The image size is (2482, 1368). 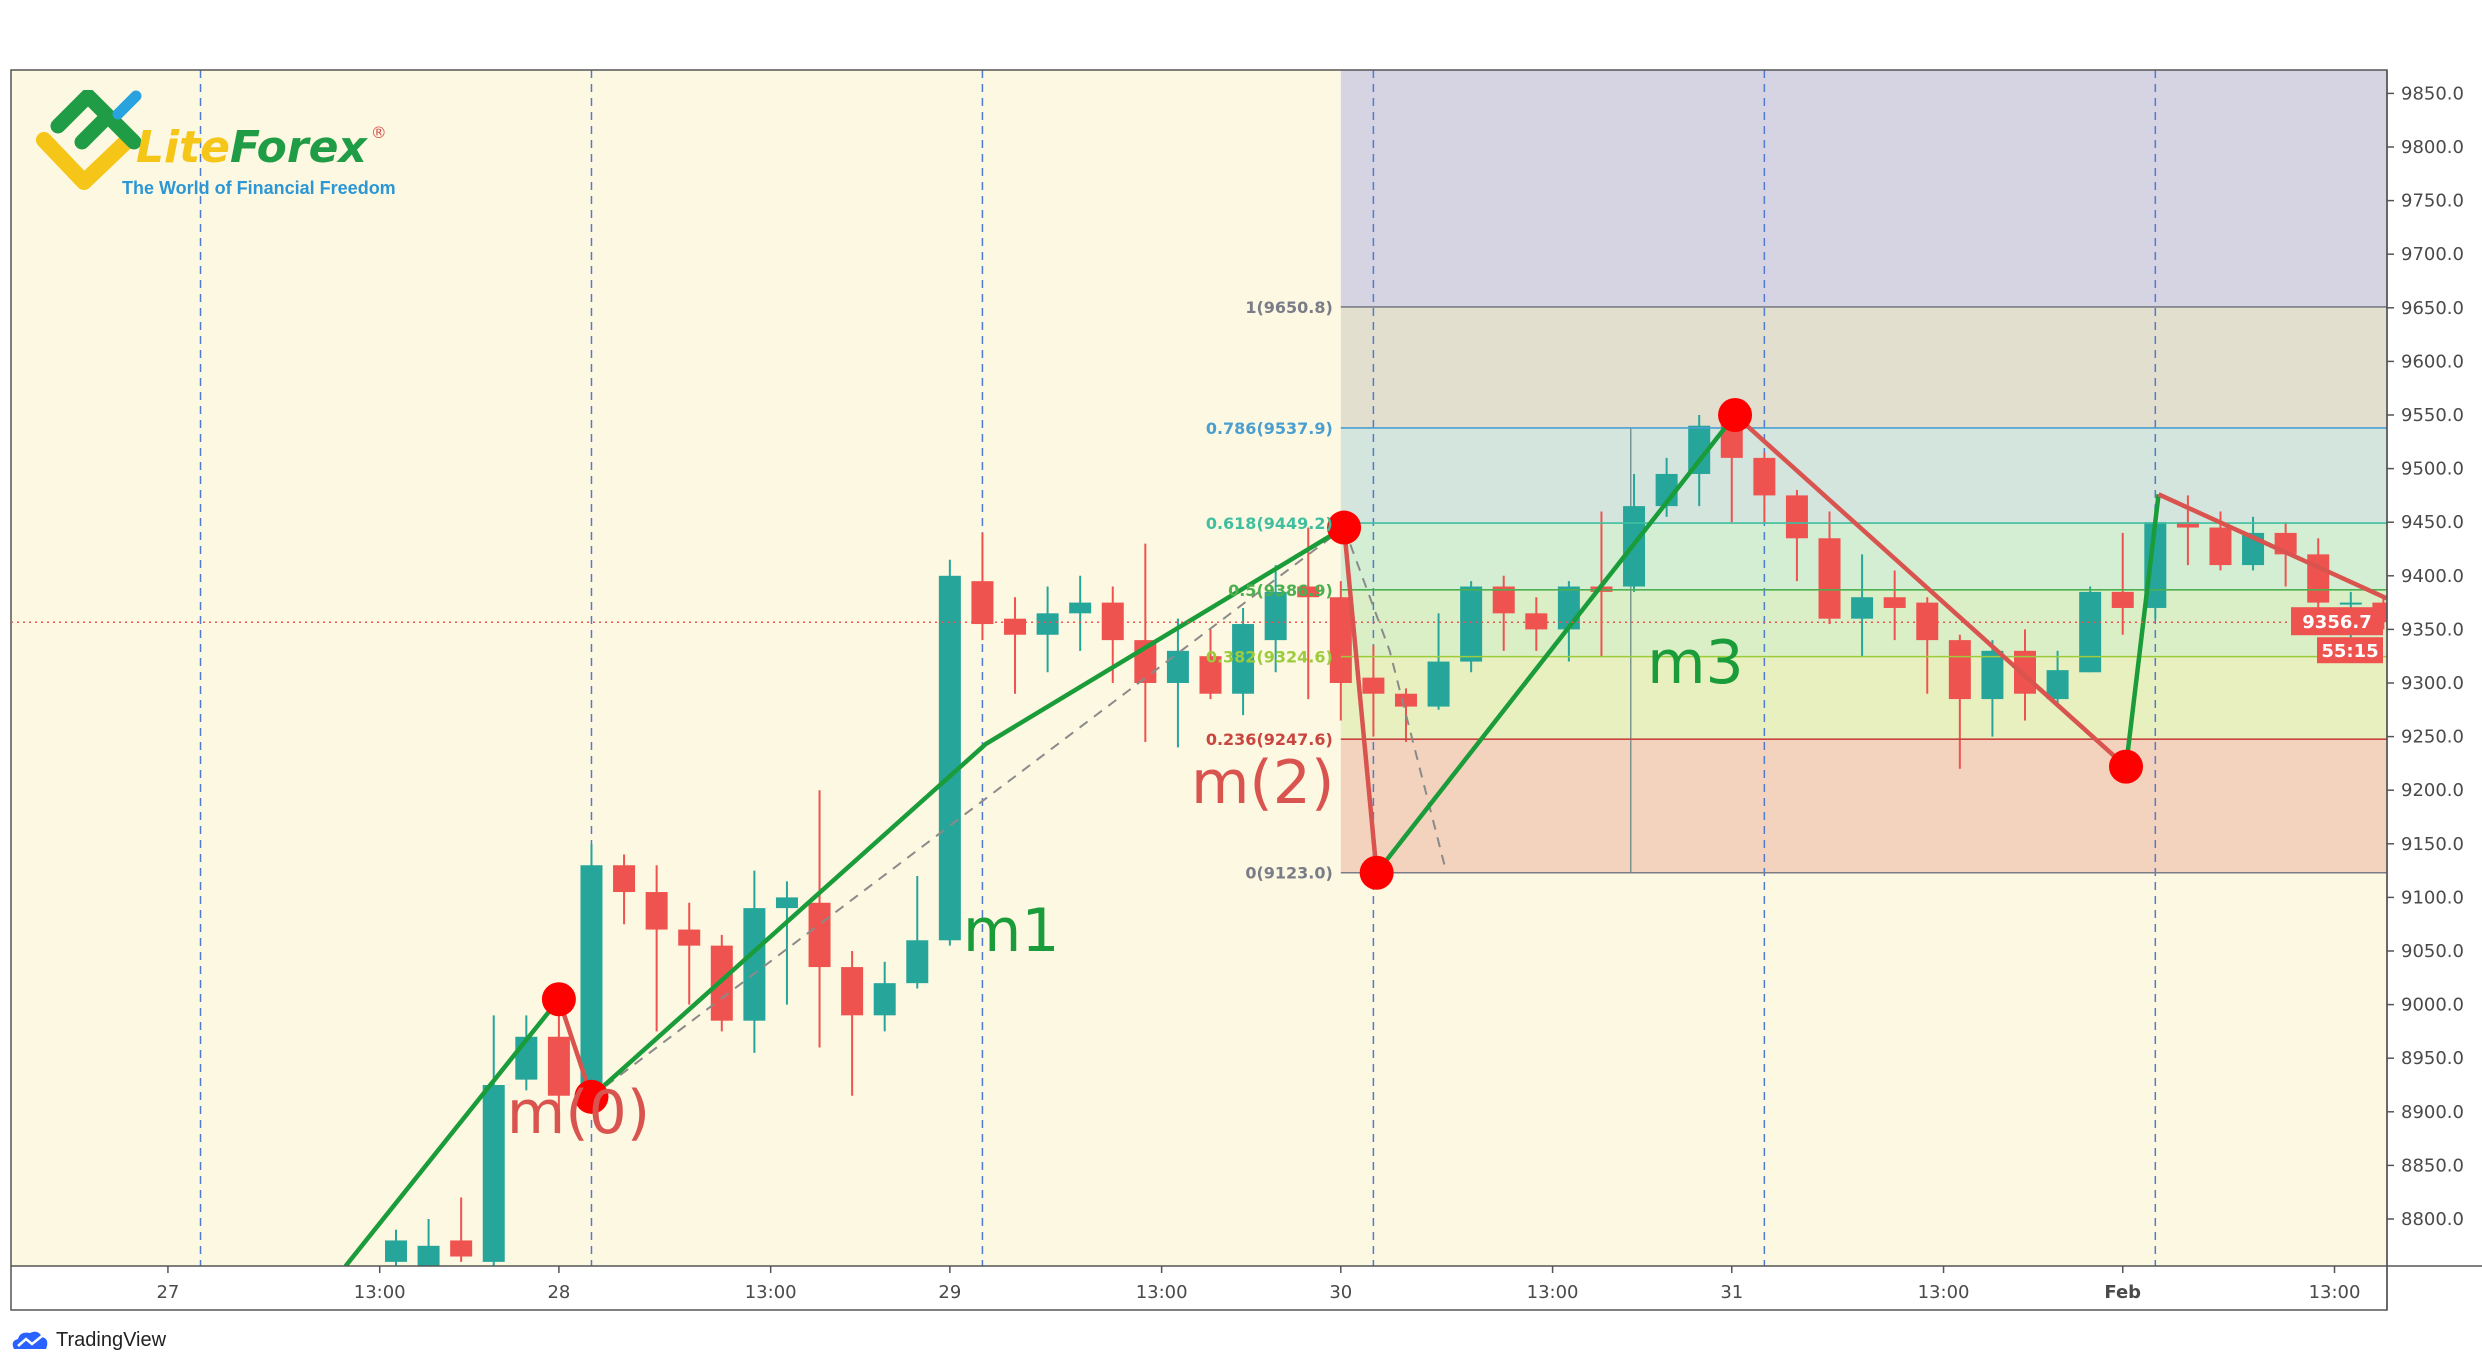 What do you see at coordinates (949, 1292) in the screenshot?
I see `time-tick-label: 29` at bounding box center [949, 1292].